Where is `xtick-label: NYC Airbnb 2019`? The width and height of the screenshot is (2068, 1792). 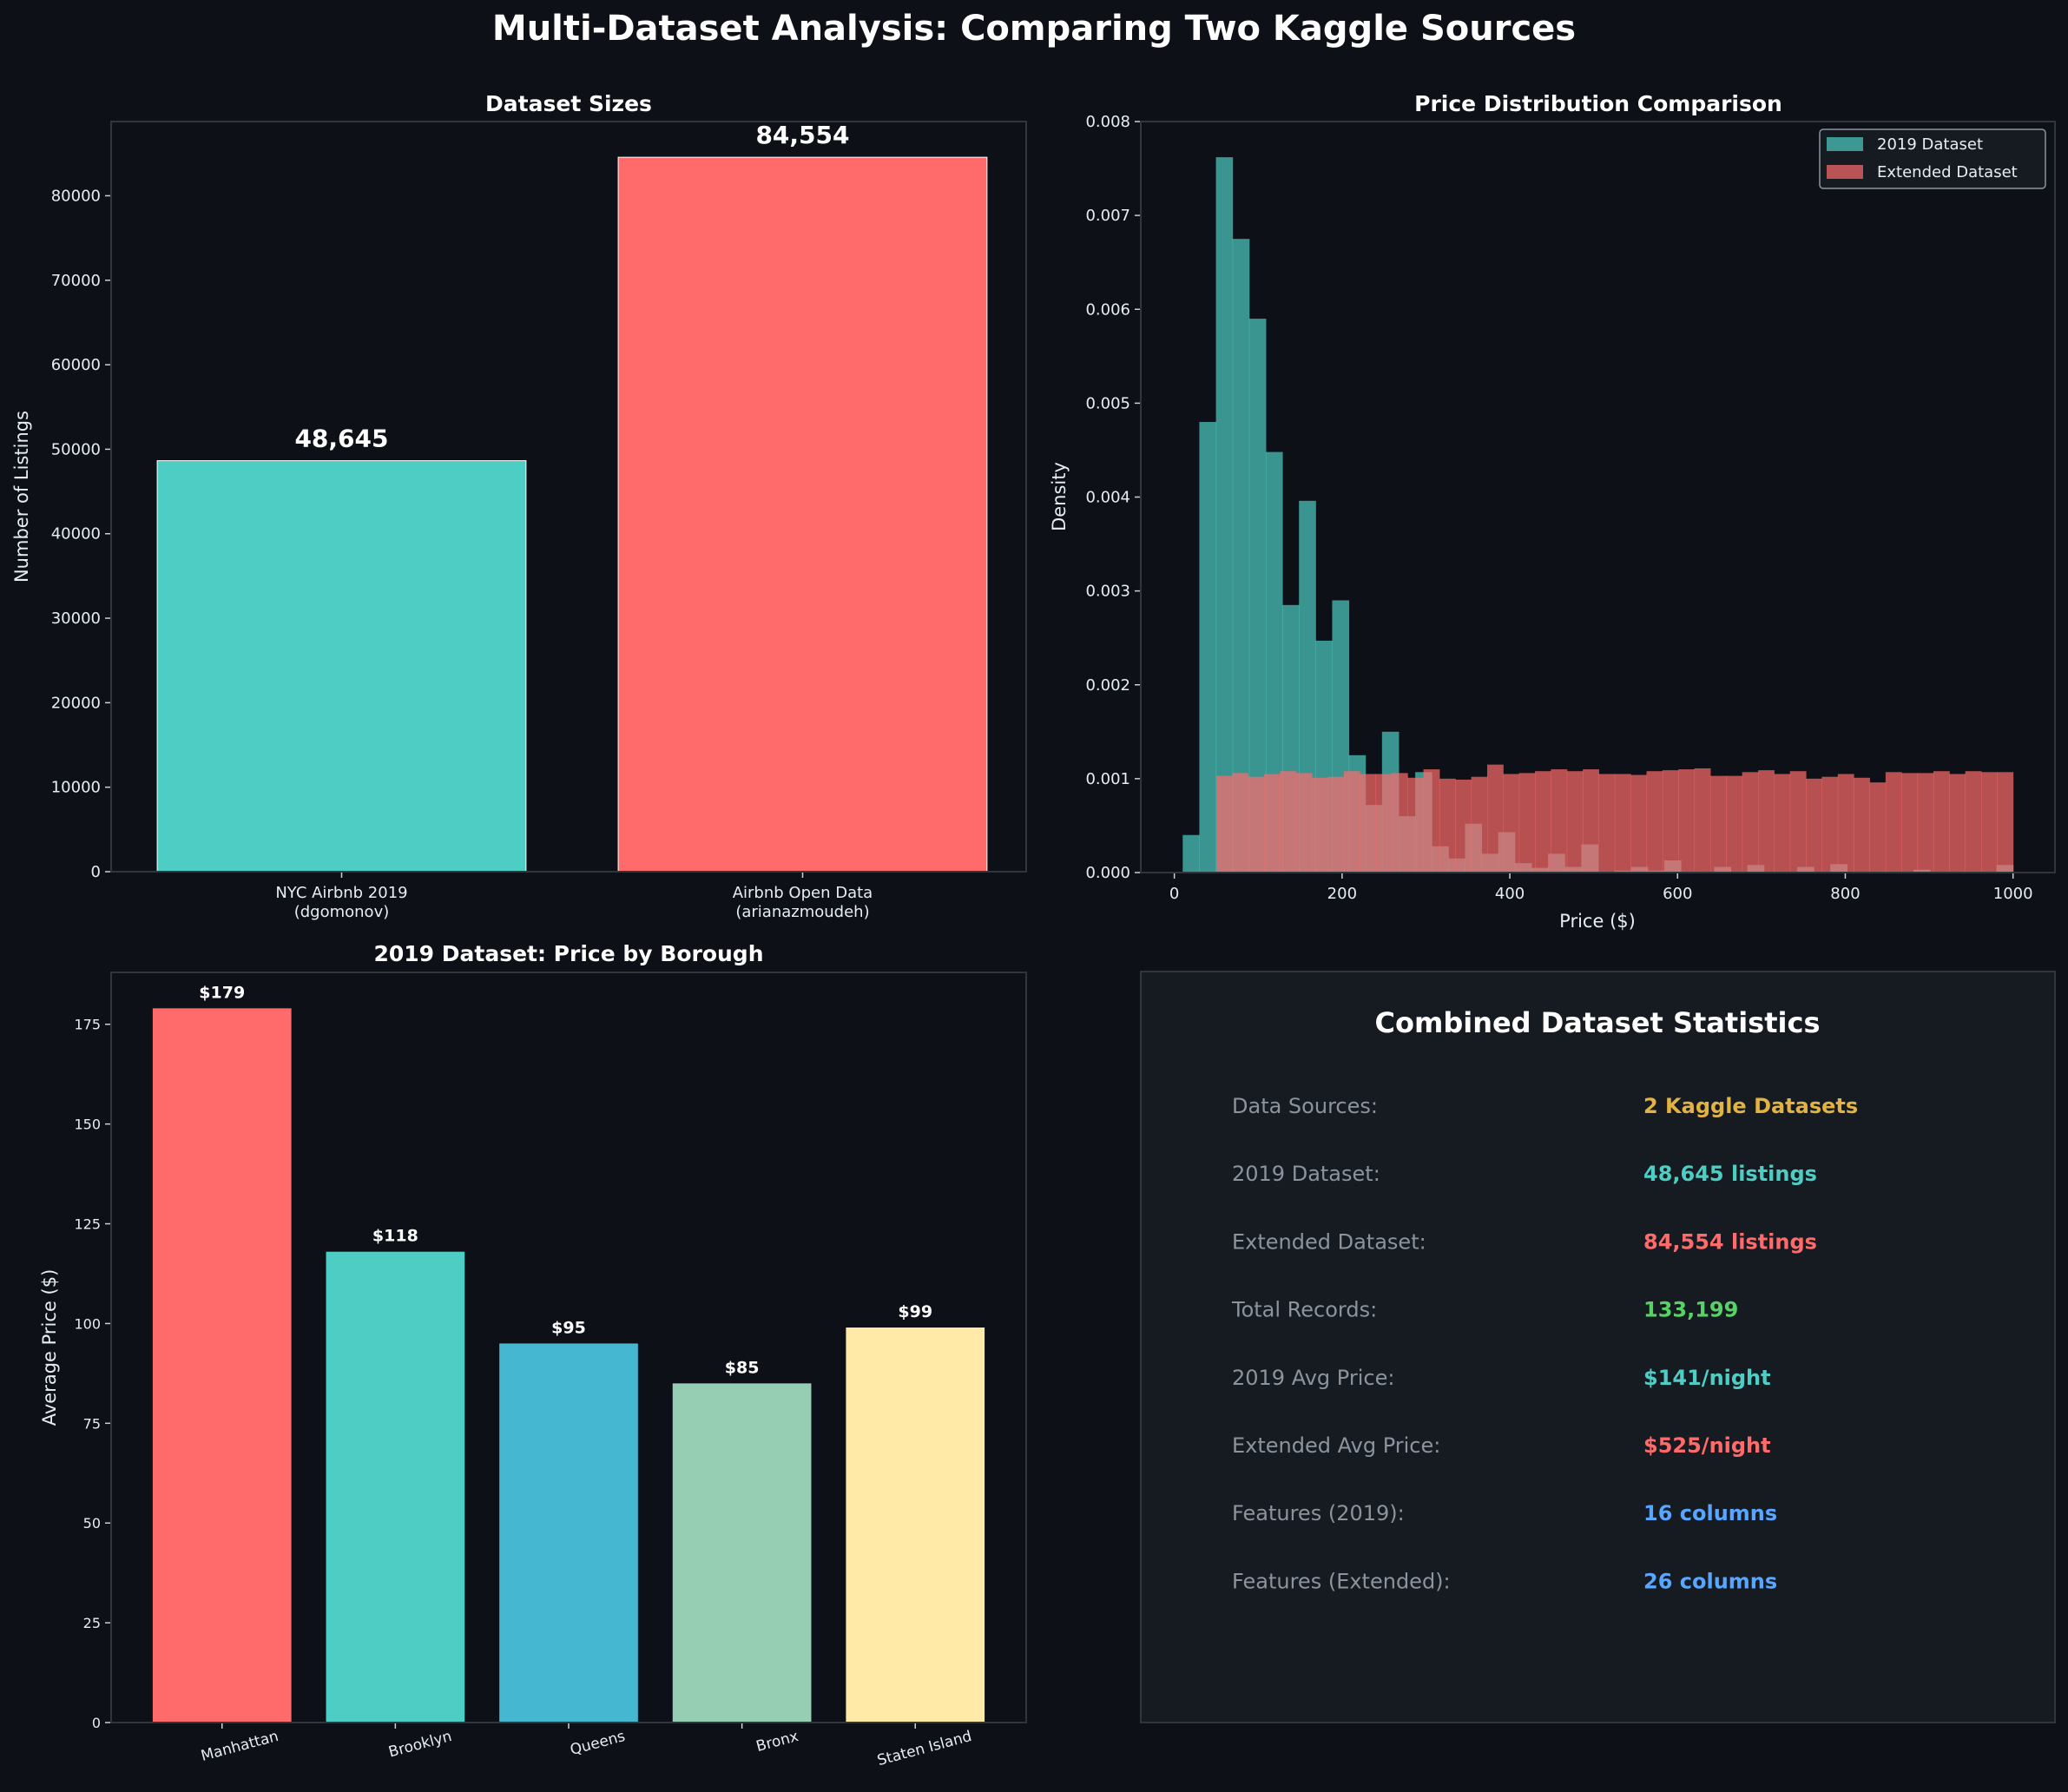 xtick-label: NYC Airbnb 2019 is located at coordinates (341, 893).